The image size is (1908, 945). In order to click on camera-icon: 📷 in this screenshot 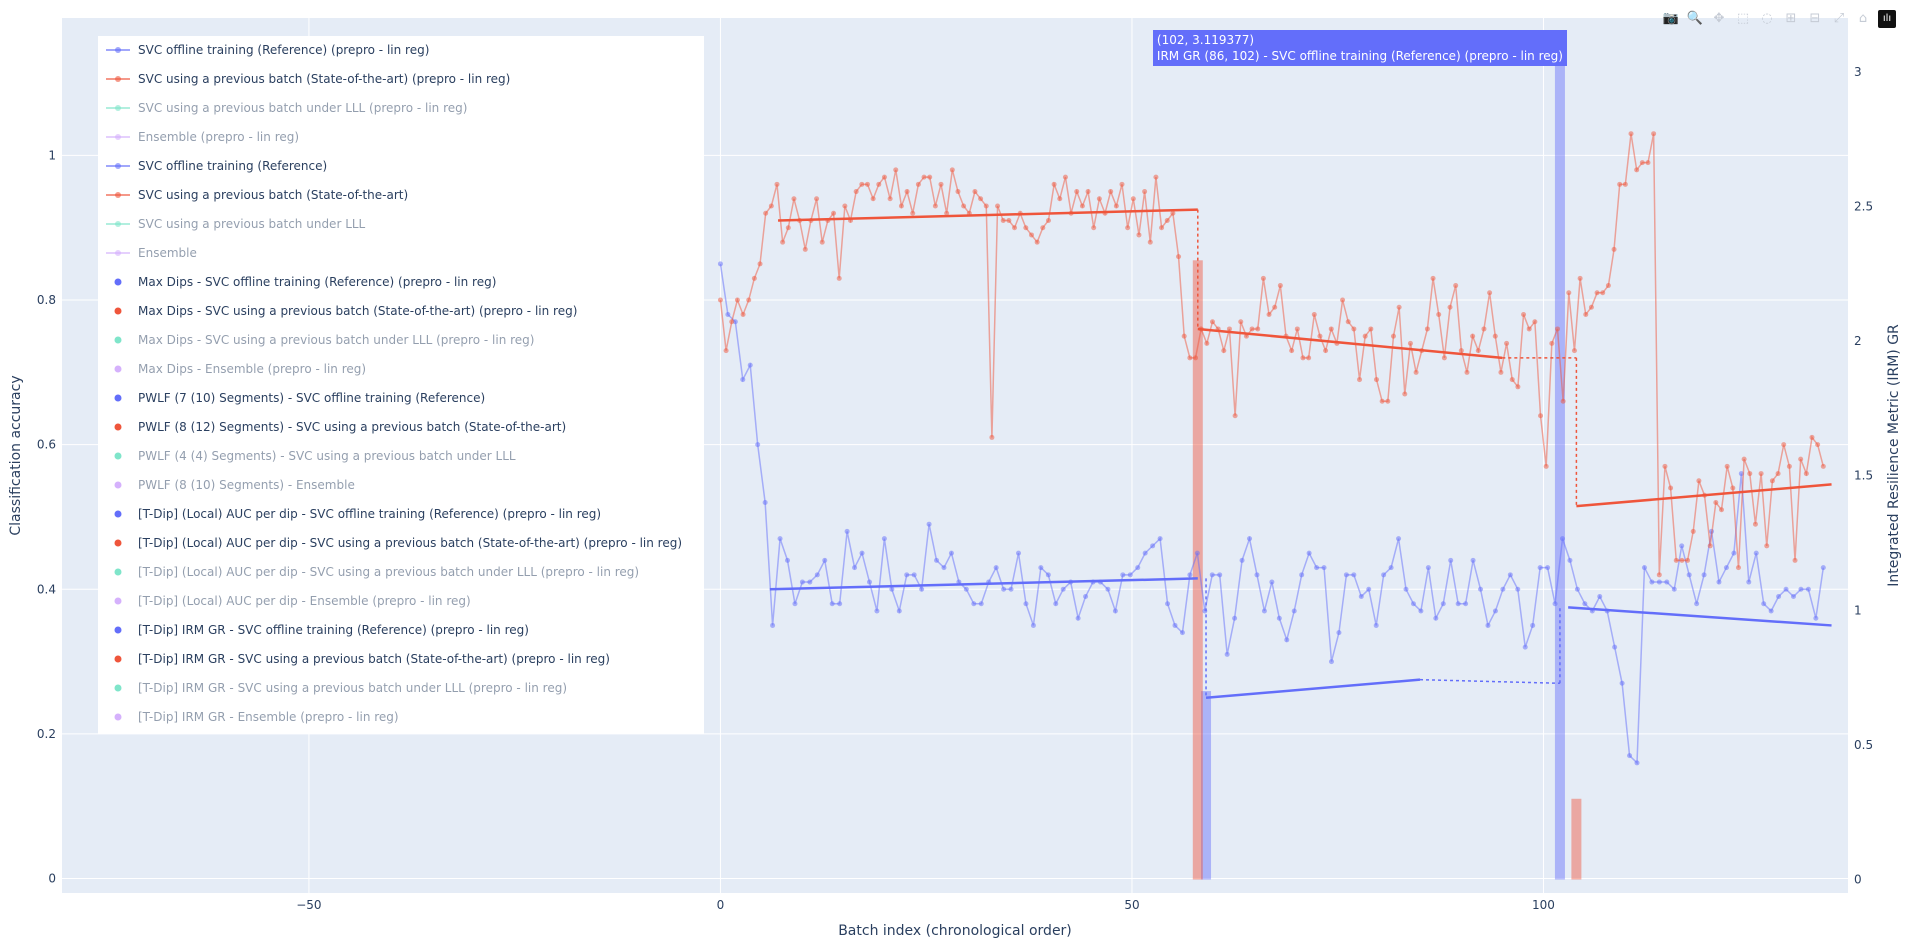, I will do `click(1671, 18)`.